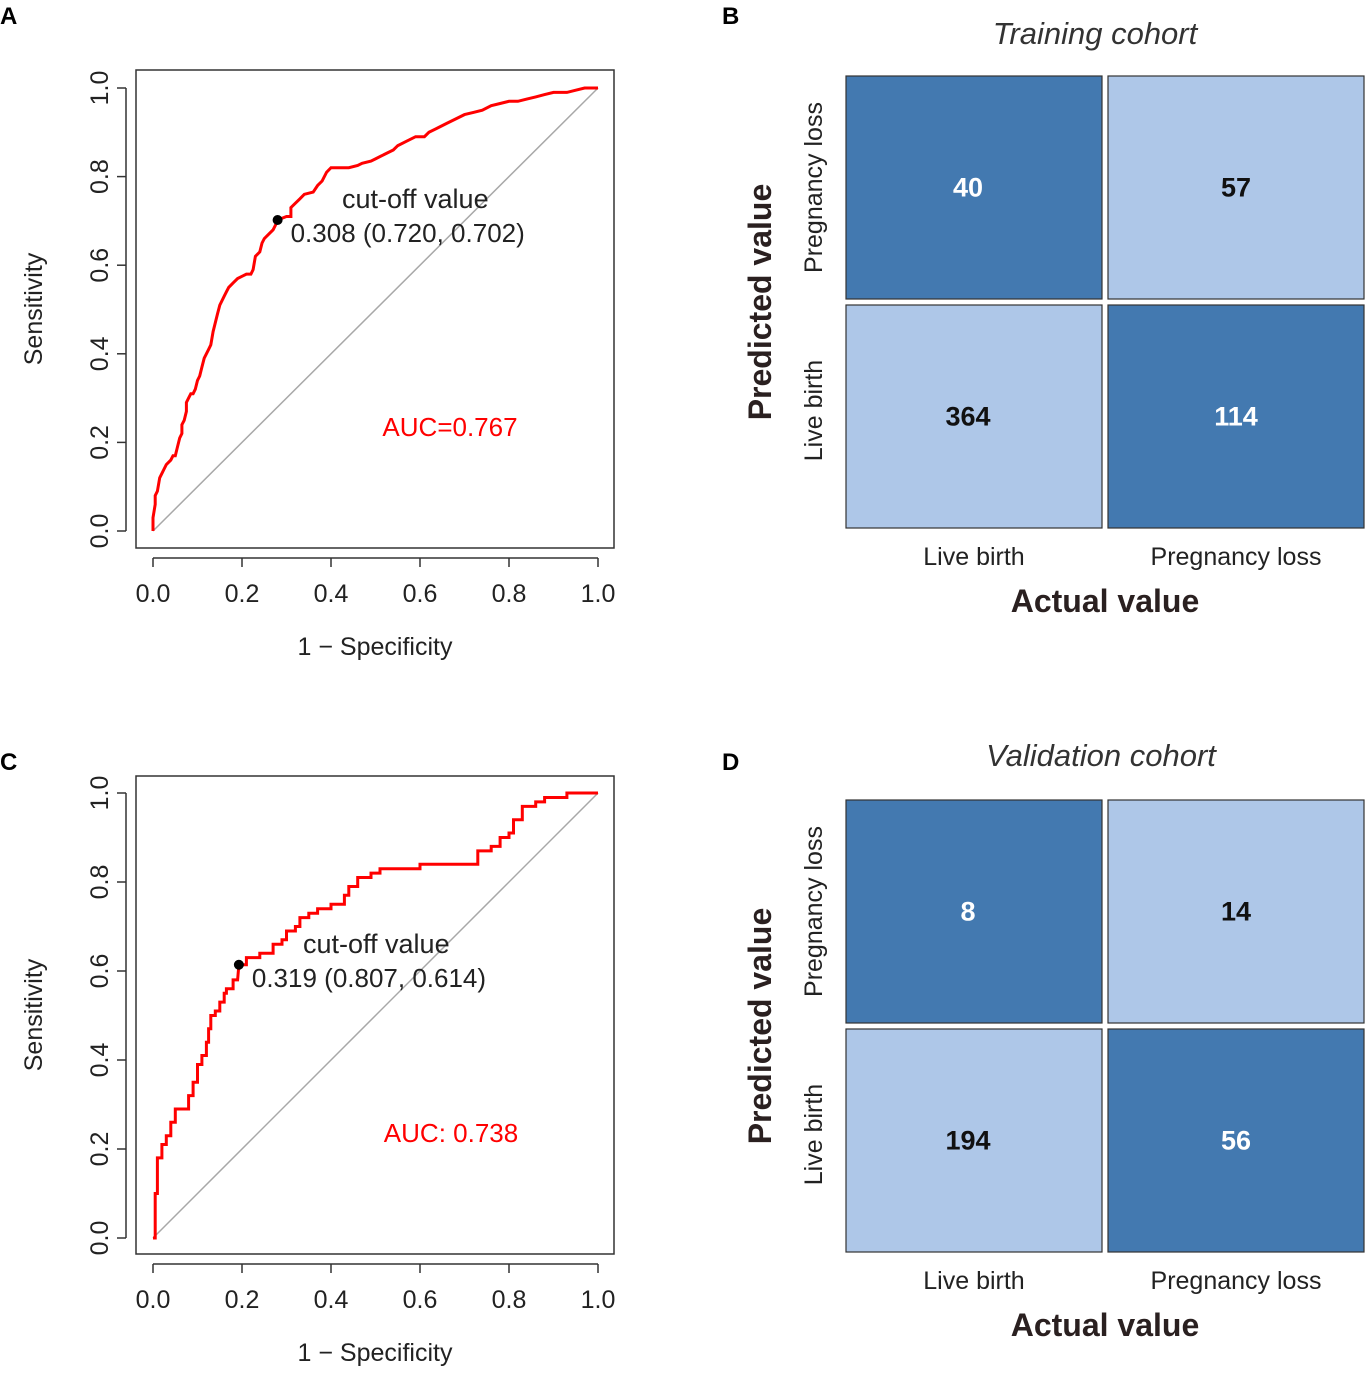  Describe the element at coordinates (8, 762) in the screenshot. I see `panel-letter-c: C` at that location.